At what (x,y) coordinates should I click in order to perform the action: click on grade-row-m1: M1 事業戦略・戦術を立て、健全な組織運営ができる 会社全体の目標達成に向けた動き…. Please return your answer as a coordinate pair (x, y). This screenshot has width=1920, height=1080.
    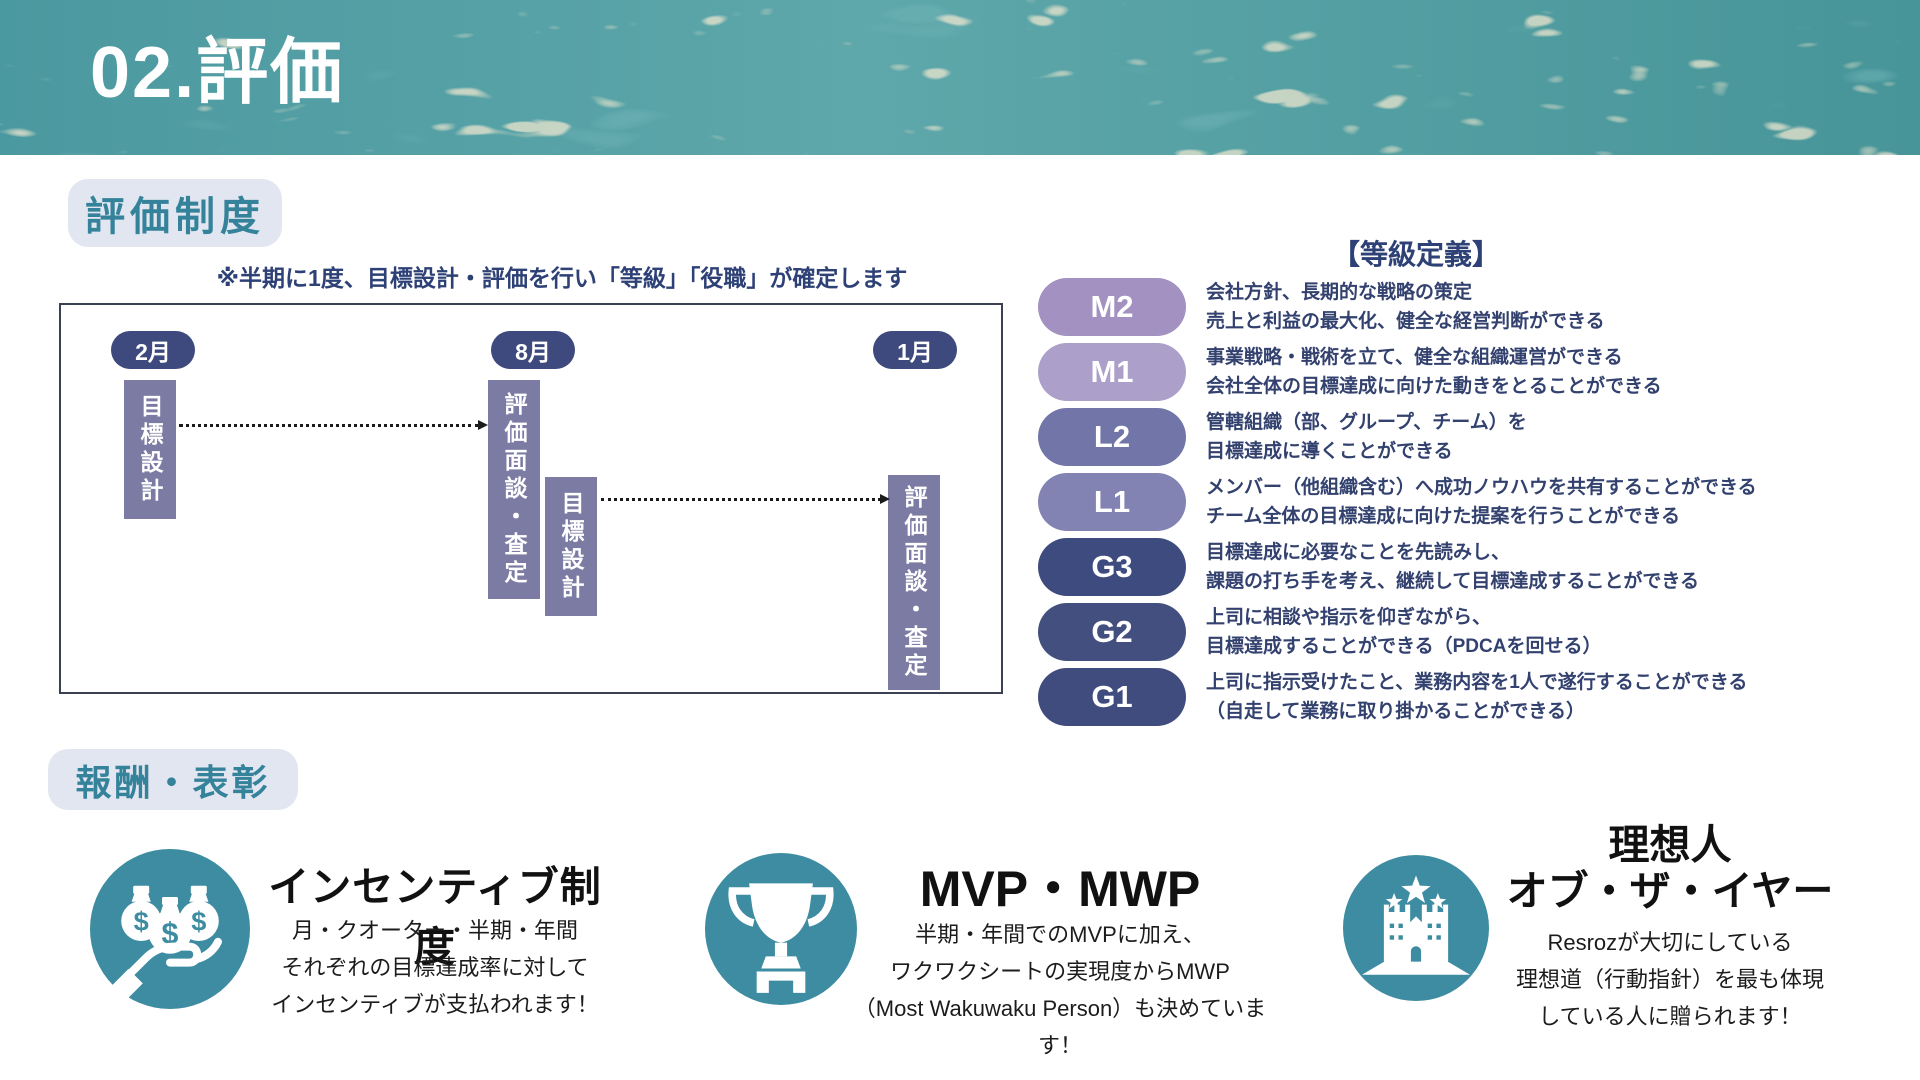
    Looking at the image, I should click on (1350, 372).